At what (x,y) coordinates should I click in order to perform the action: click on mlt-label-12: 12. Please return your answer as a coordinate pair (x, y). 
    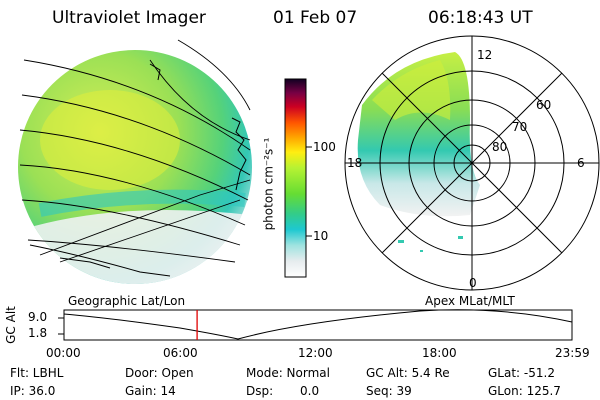
    Looking at the image, I should click on (485, 55).